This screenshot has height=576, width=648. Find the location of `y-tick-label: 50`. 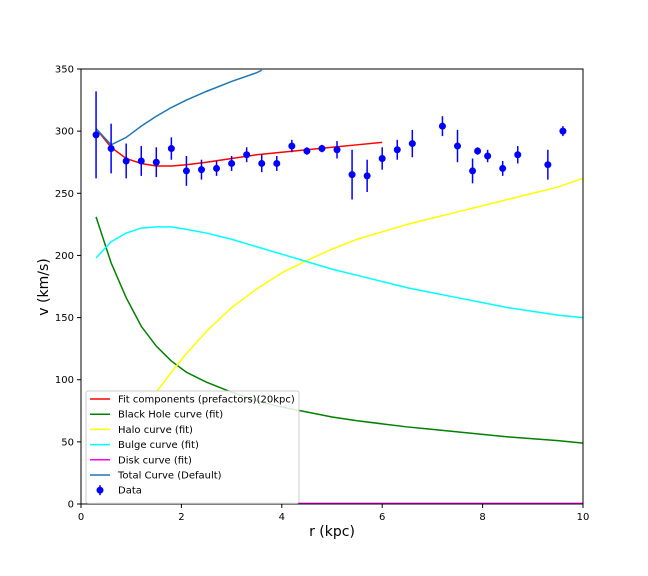

y-tick-label: 50 is located at coordinates (67, 442).